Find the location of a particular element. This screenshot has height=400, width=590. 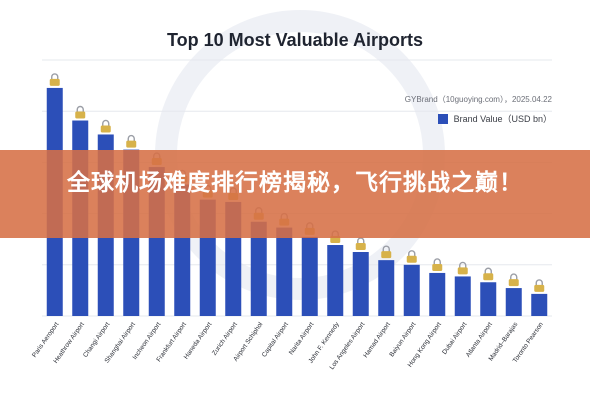

x-tick-label: Baiyun Airport is located at coordinates (402, 339).